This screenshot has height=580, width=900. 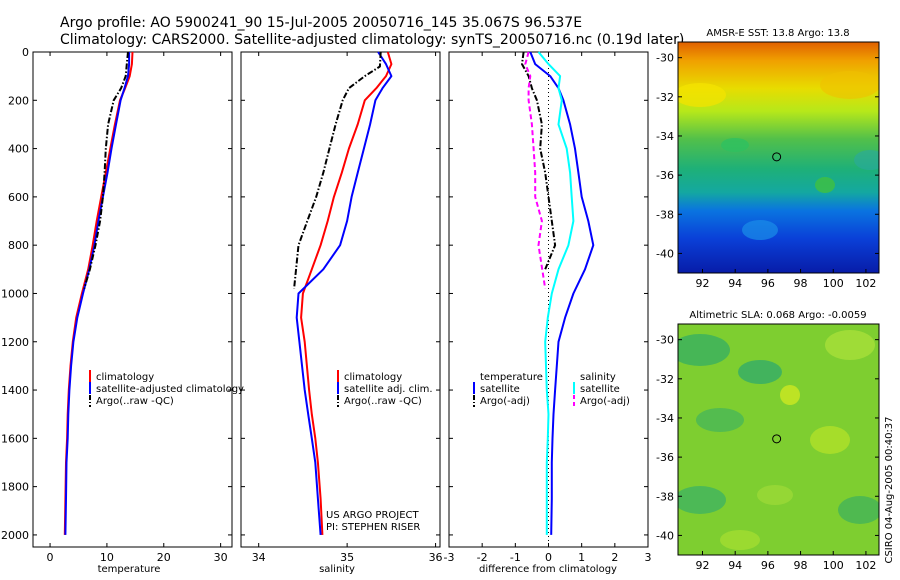 What do you see at coordinates (515, 557) in the screenshot?
I see `x-tick-label: -1` at bounding box center [515, 557].